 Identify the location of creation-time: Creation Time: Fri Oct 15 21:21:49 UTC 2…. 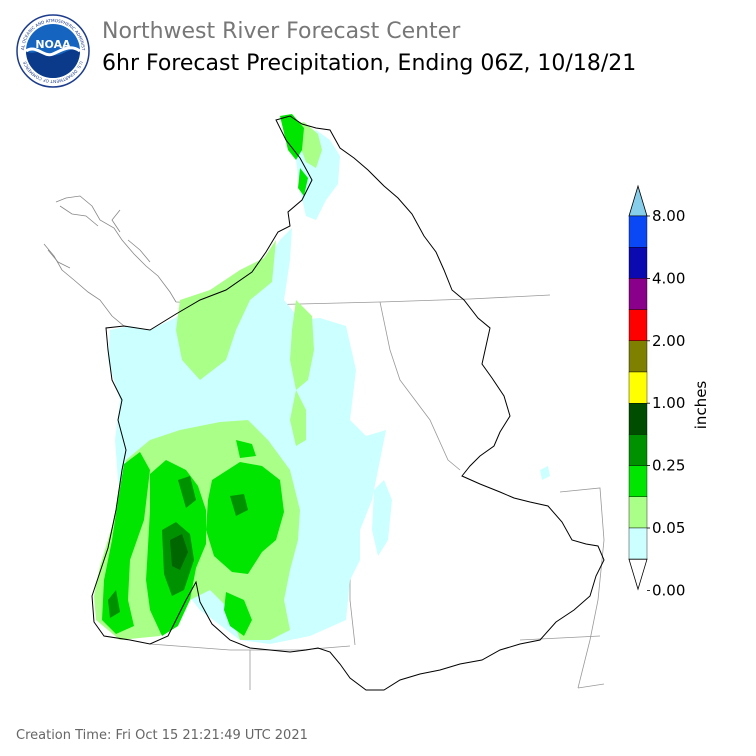
(162, 735).